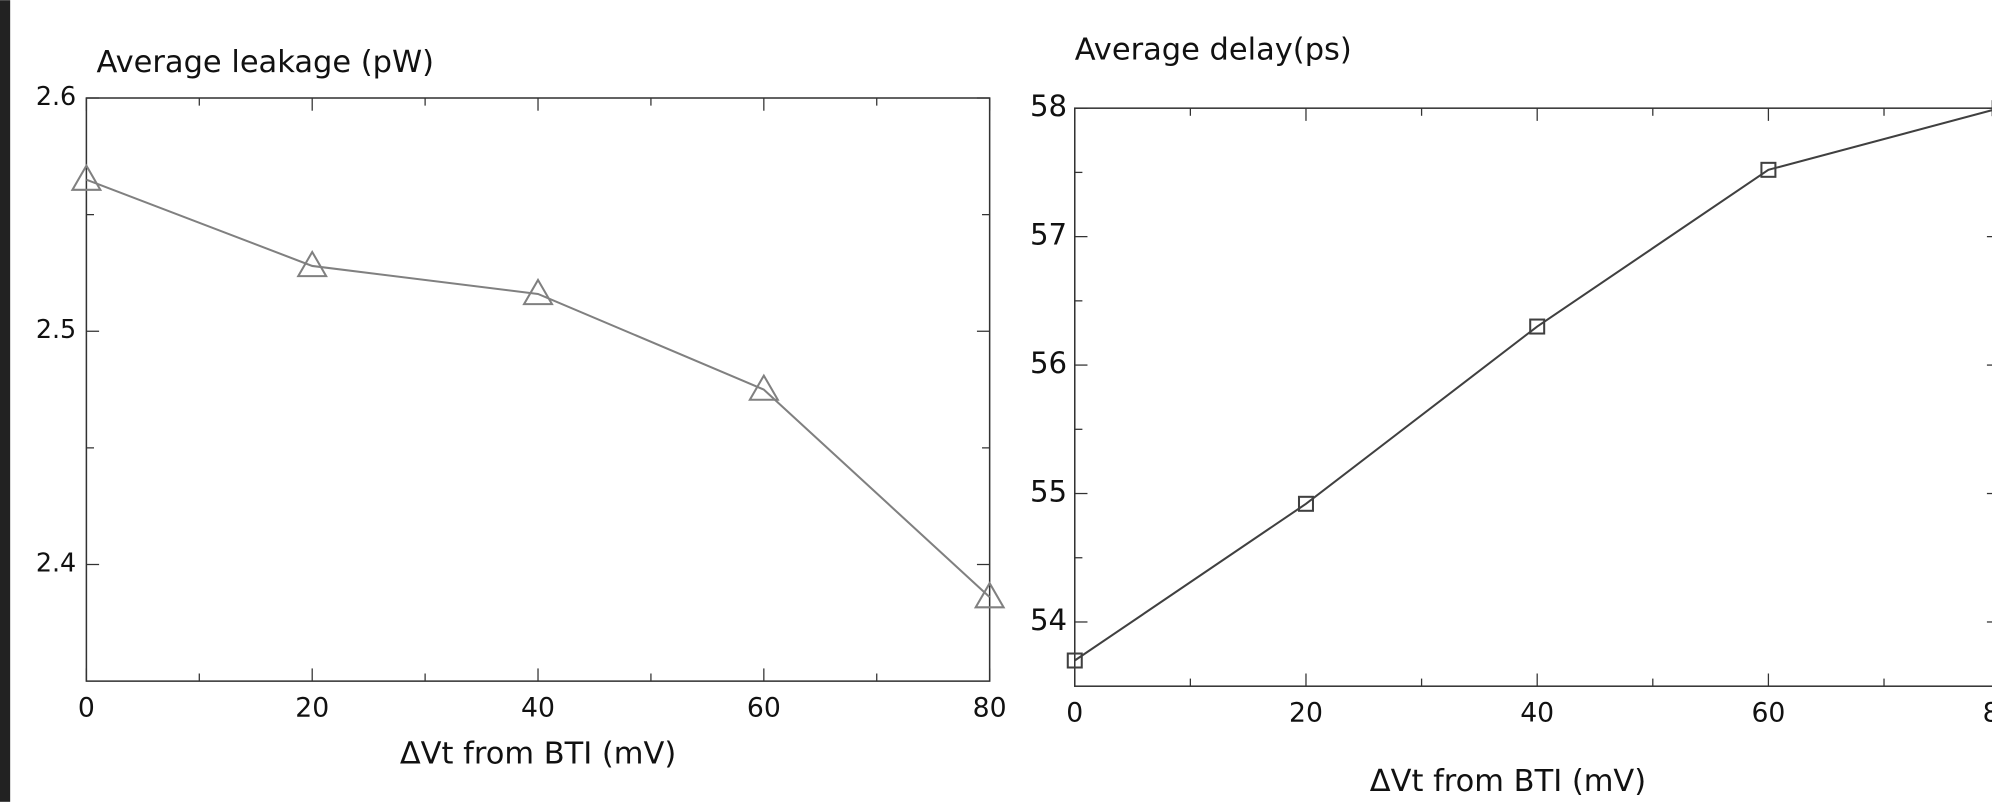 The height and width of the screenshot is (802, 1992). I want to click on chart-title: Average leakage (pW), so click(265, 62).